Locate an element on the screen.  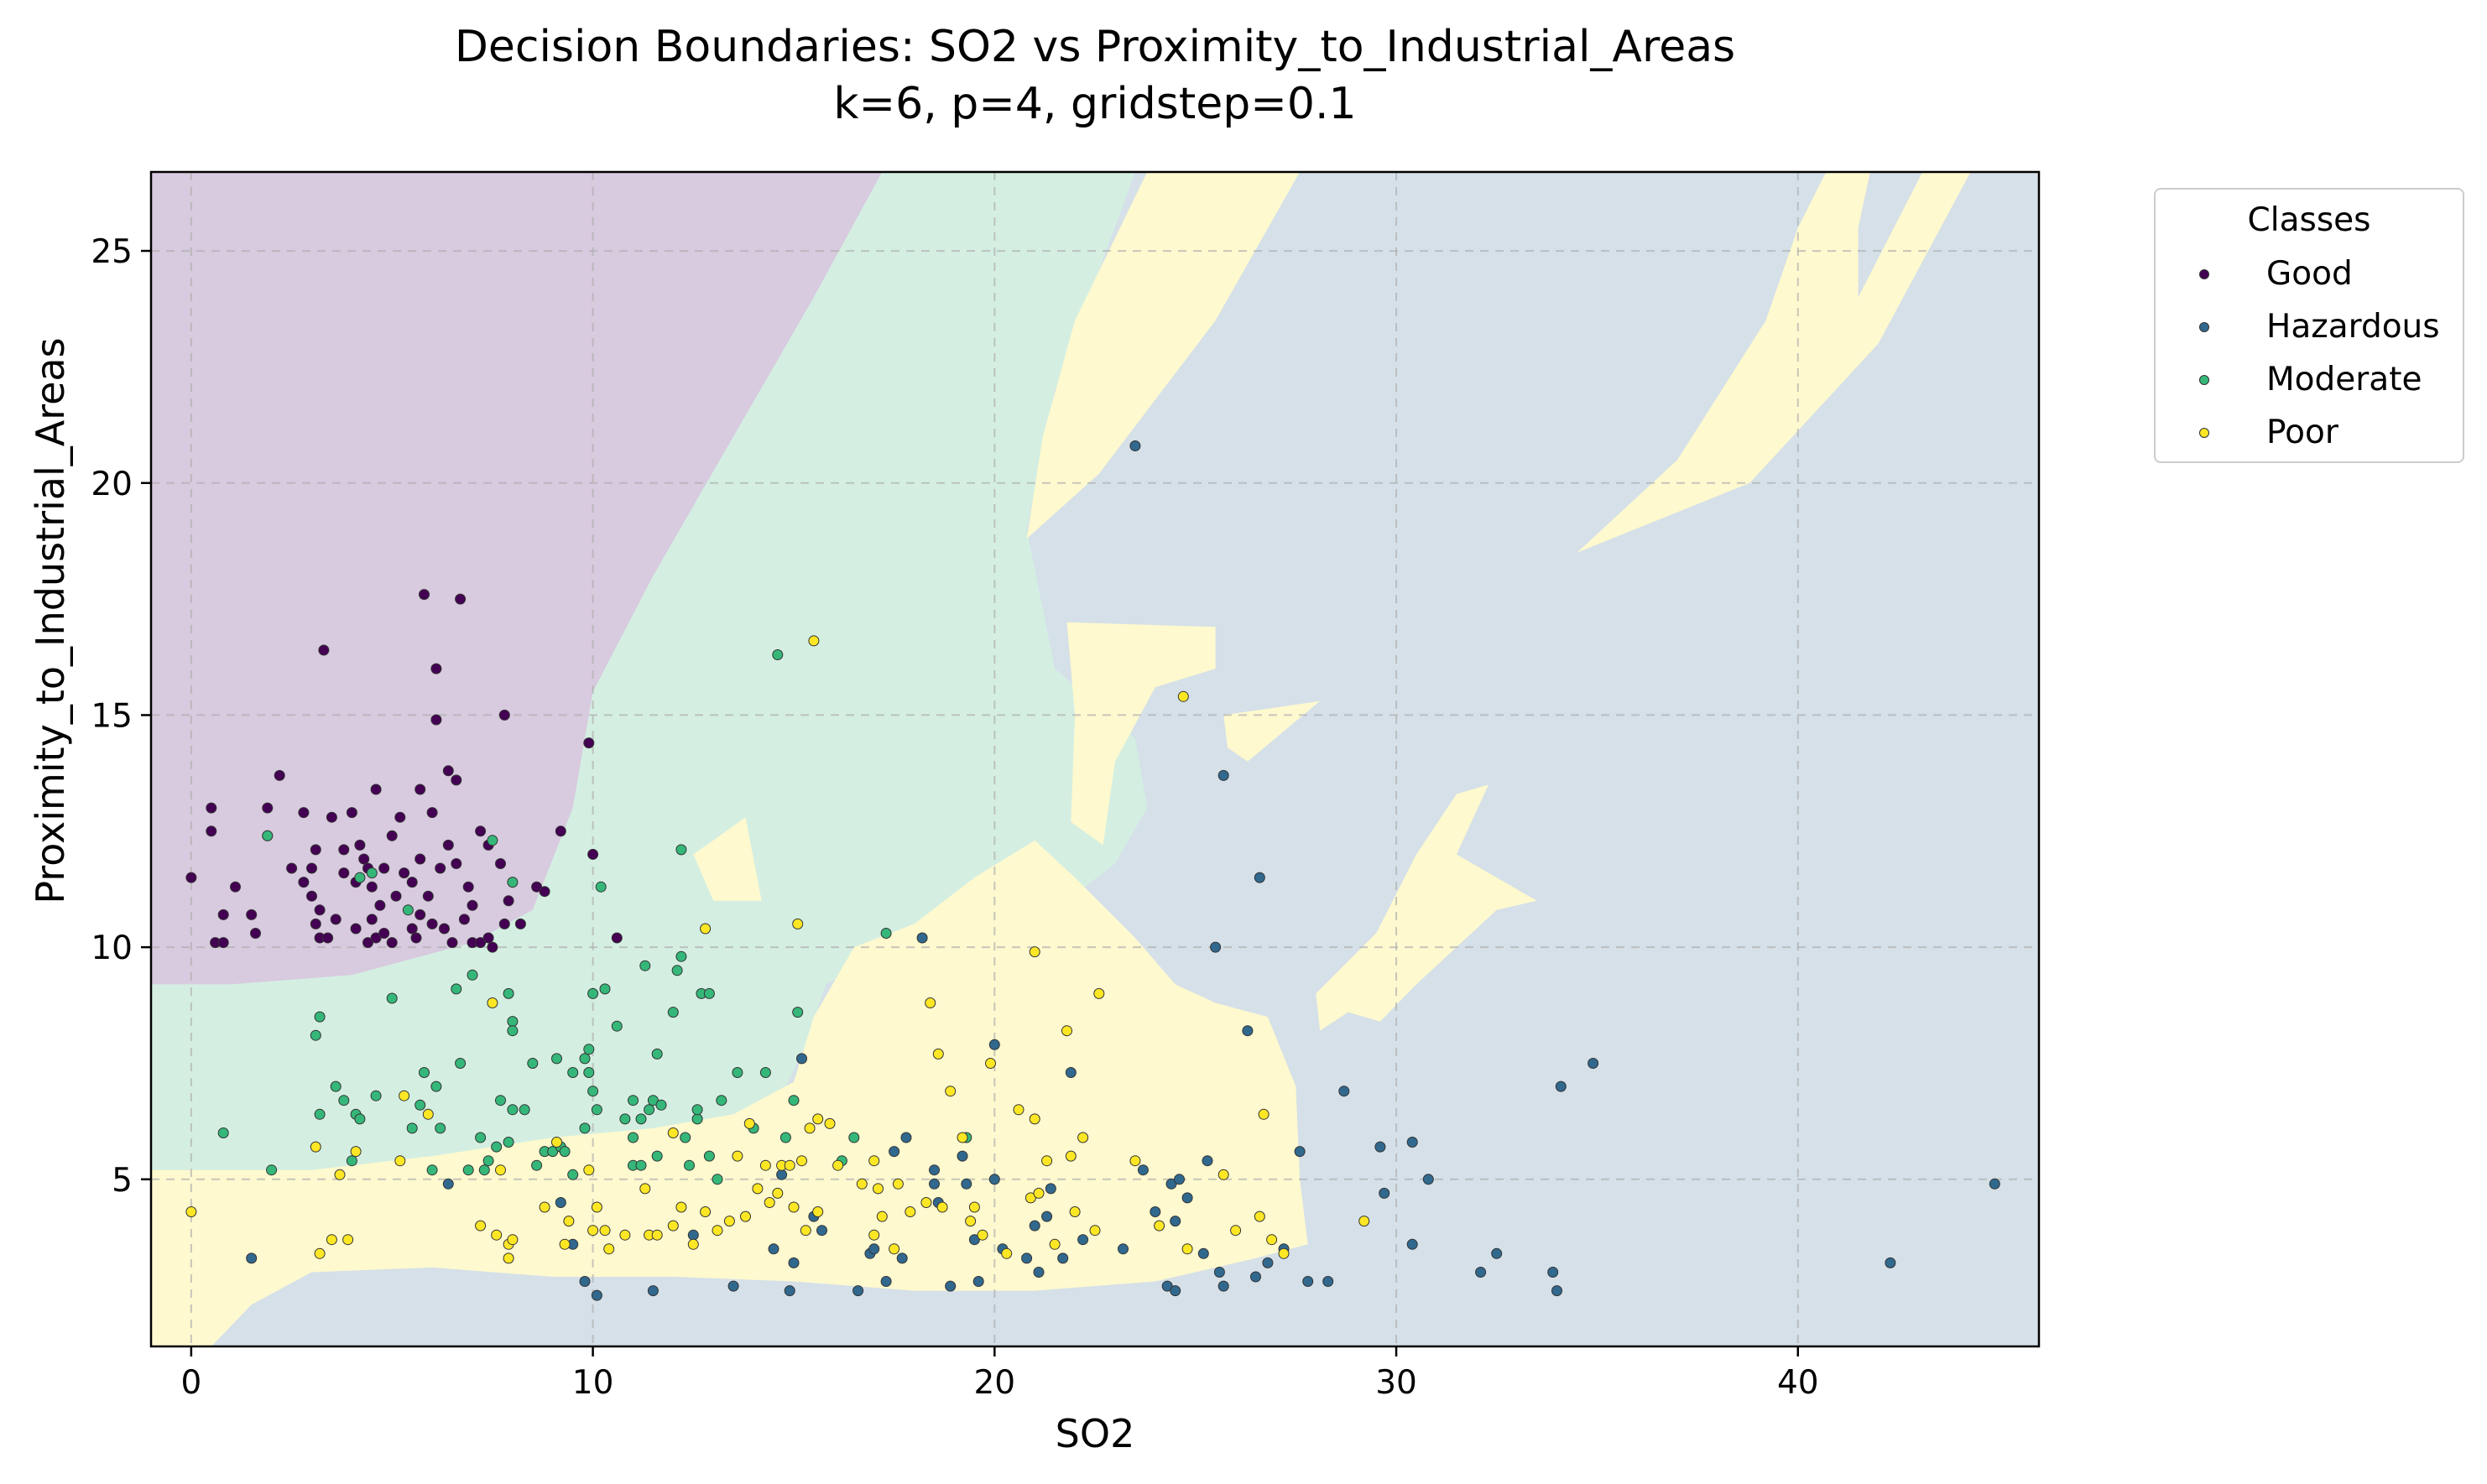
legend-item-good: Good is located at coordinates (2309, 275).